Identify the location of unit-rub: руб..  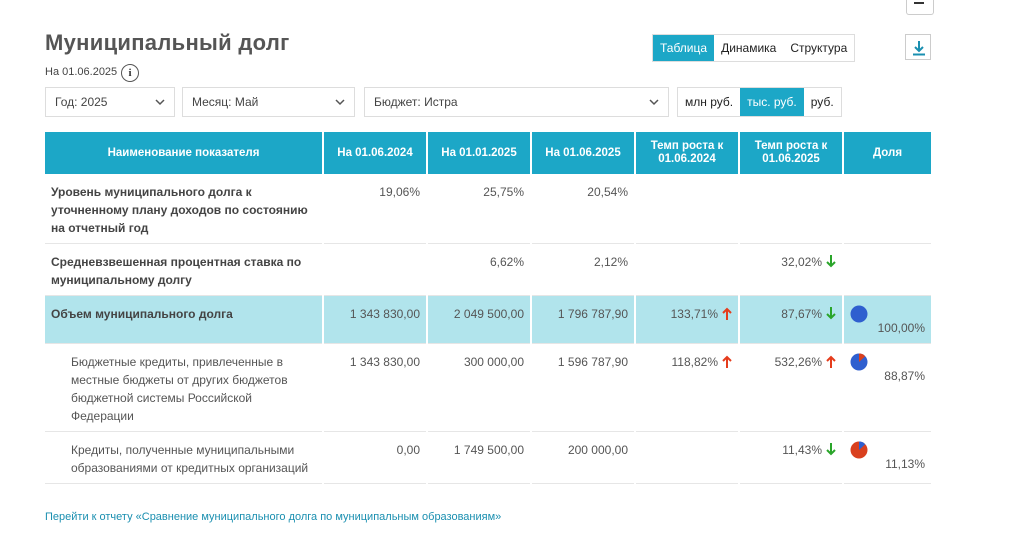
(822, 102).